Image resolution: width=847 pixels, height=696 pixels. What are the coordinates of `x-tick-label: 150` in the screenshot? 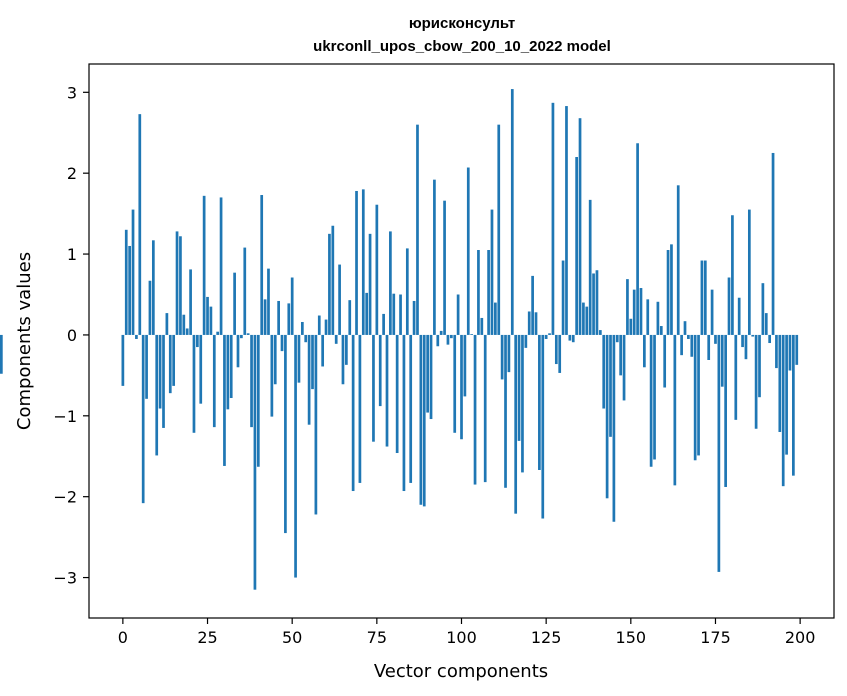 It's located at (631, 637).